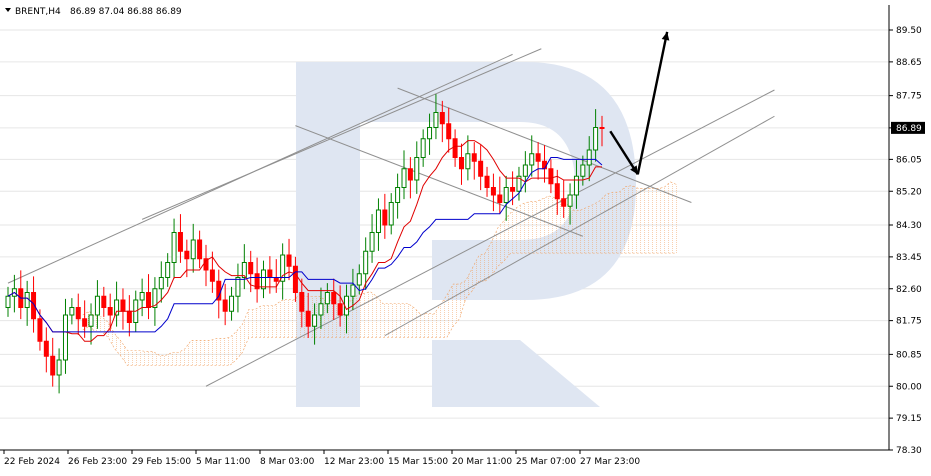 This screenshot has width=931, height=476. What do you see at coordinates (354, 462) in the screenshot?
I see `time-tick-label: 12 Mar 23:00` at bounding box center [354, 462].